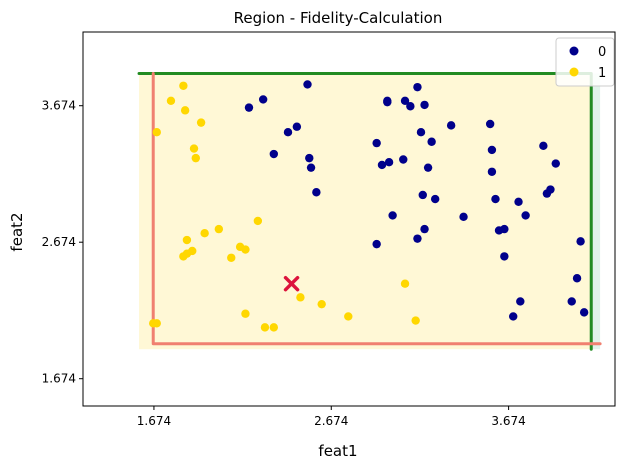  What do you see at coordinates (585, 62) in the screenshot?
I see `legend: 0 1` at bounding box center [585, 62].